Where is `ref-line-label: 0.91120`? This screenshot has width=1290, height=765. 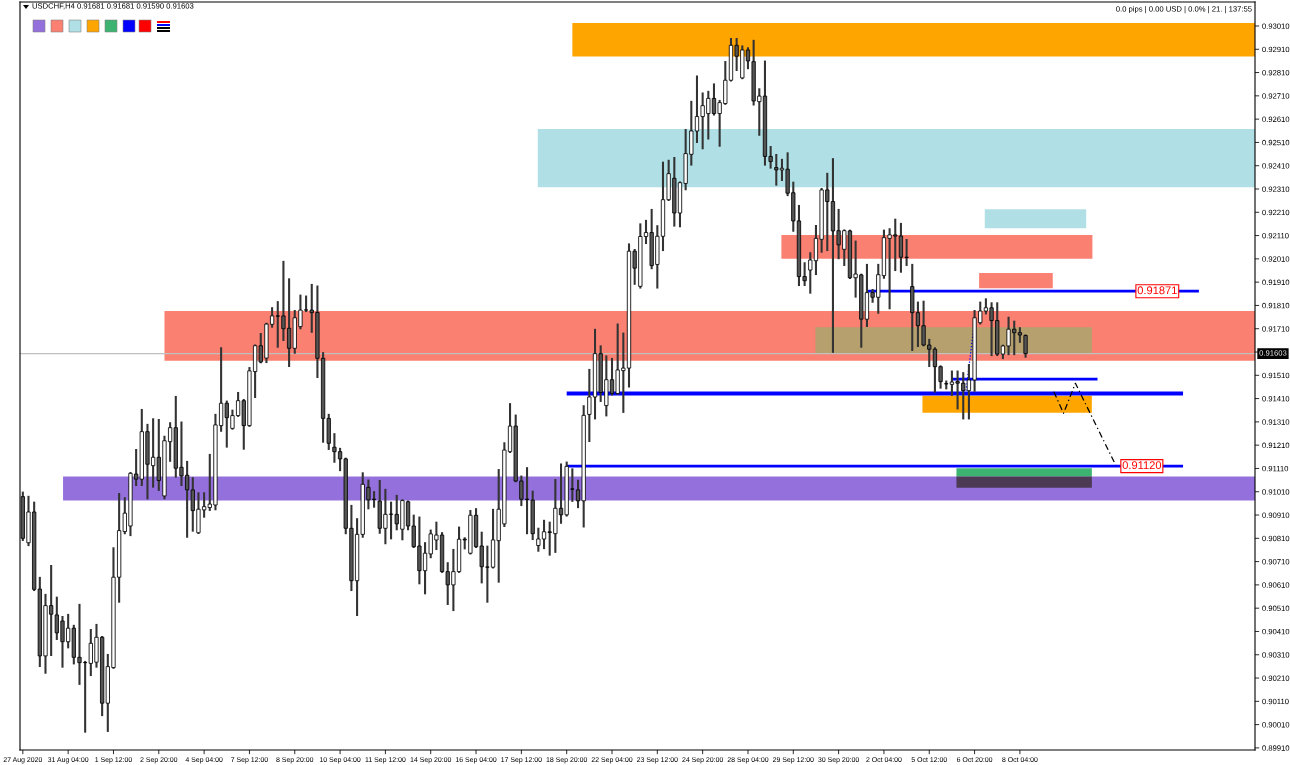
ref-line-label: 0.91120 is located at coordinates (1142, 465).